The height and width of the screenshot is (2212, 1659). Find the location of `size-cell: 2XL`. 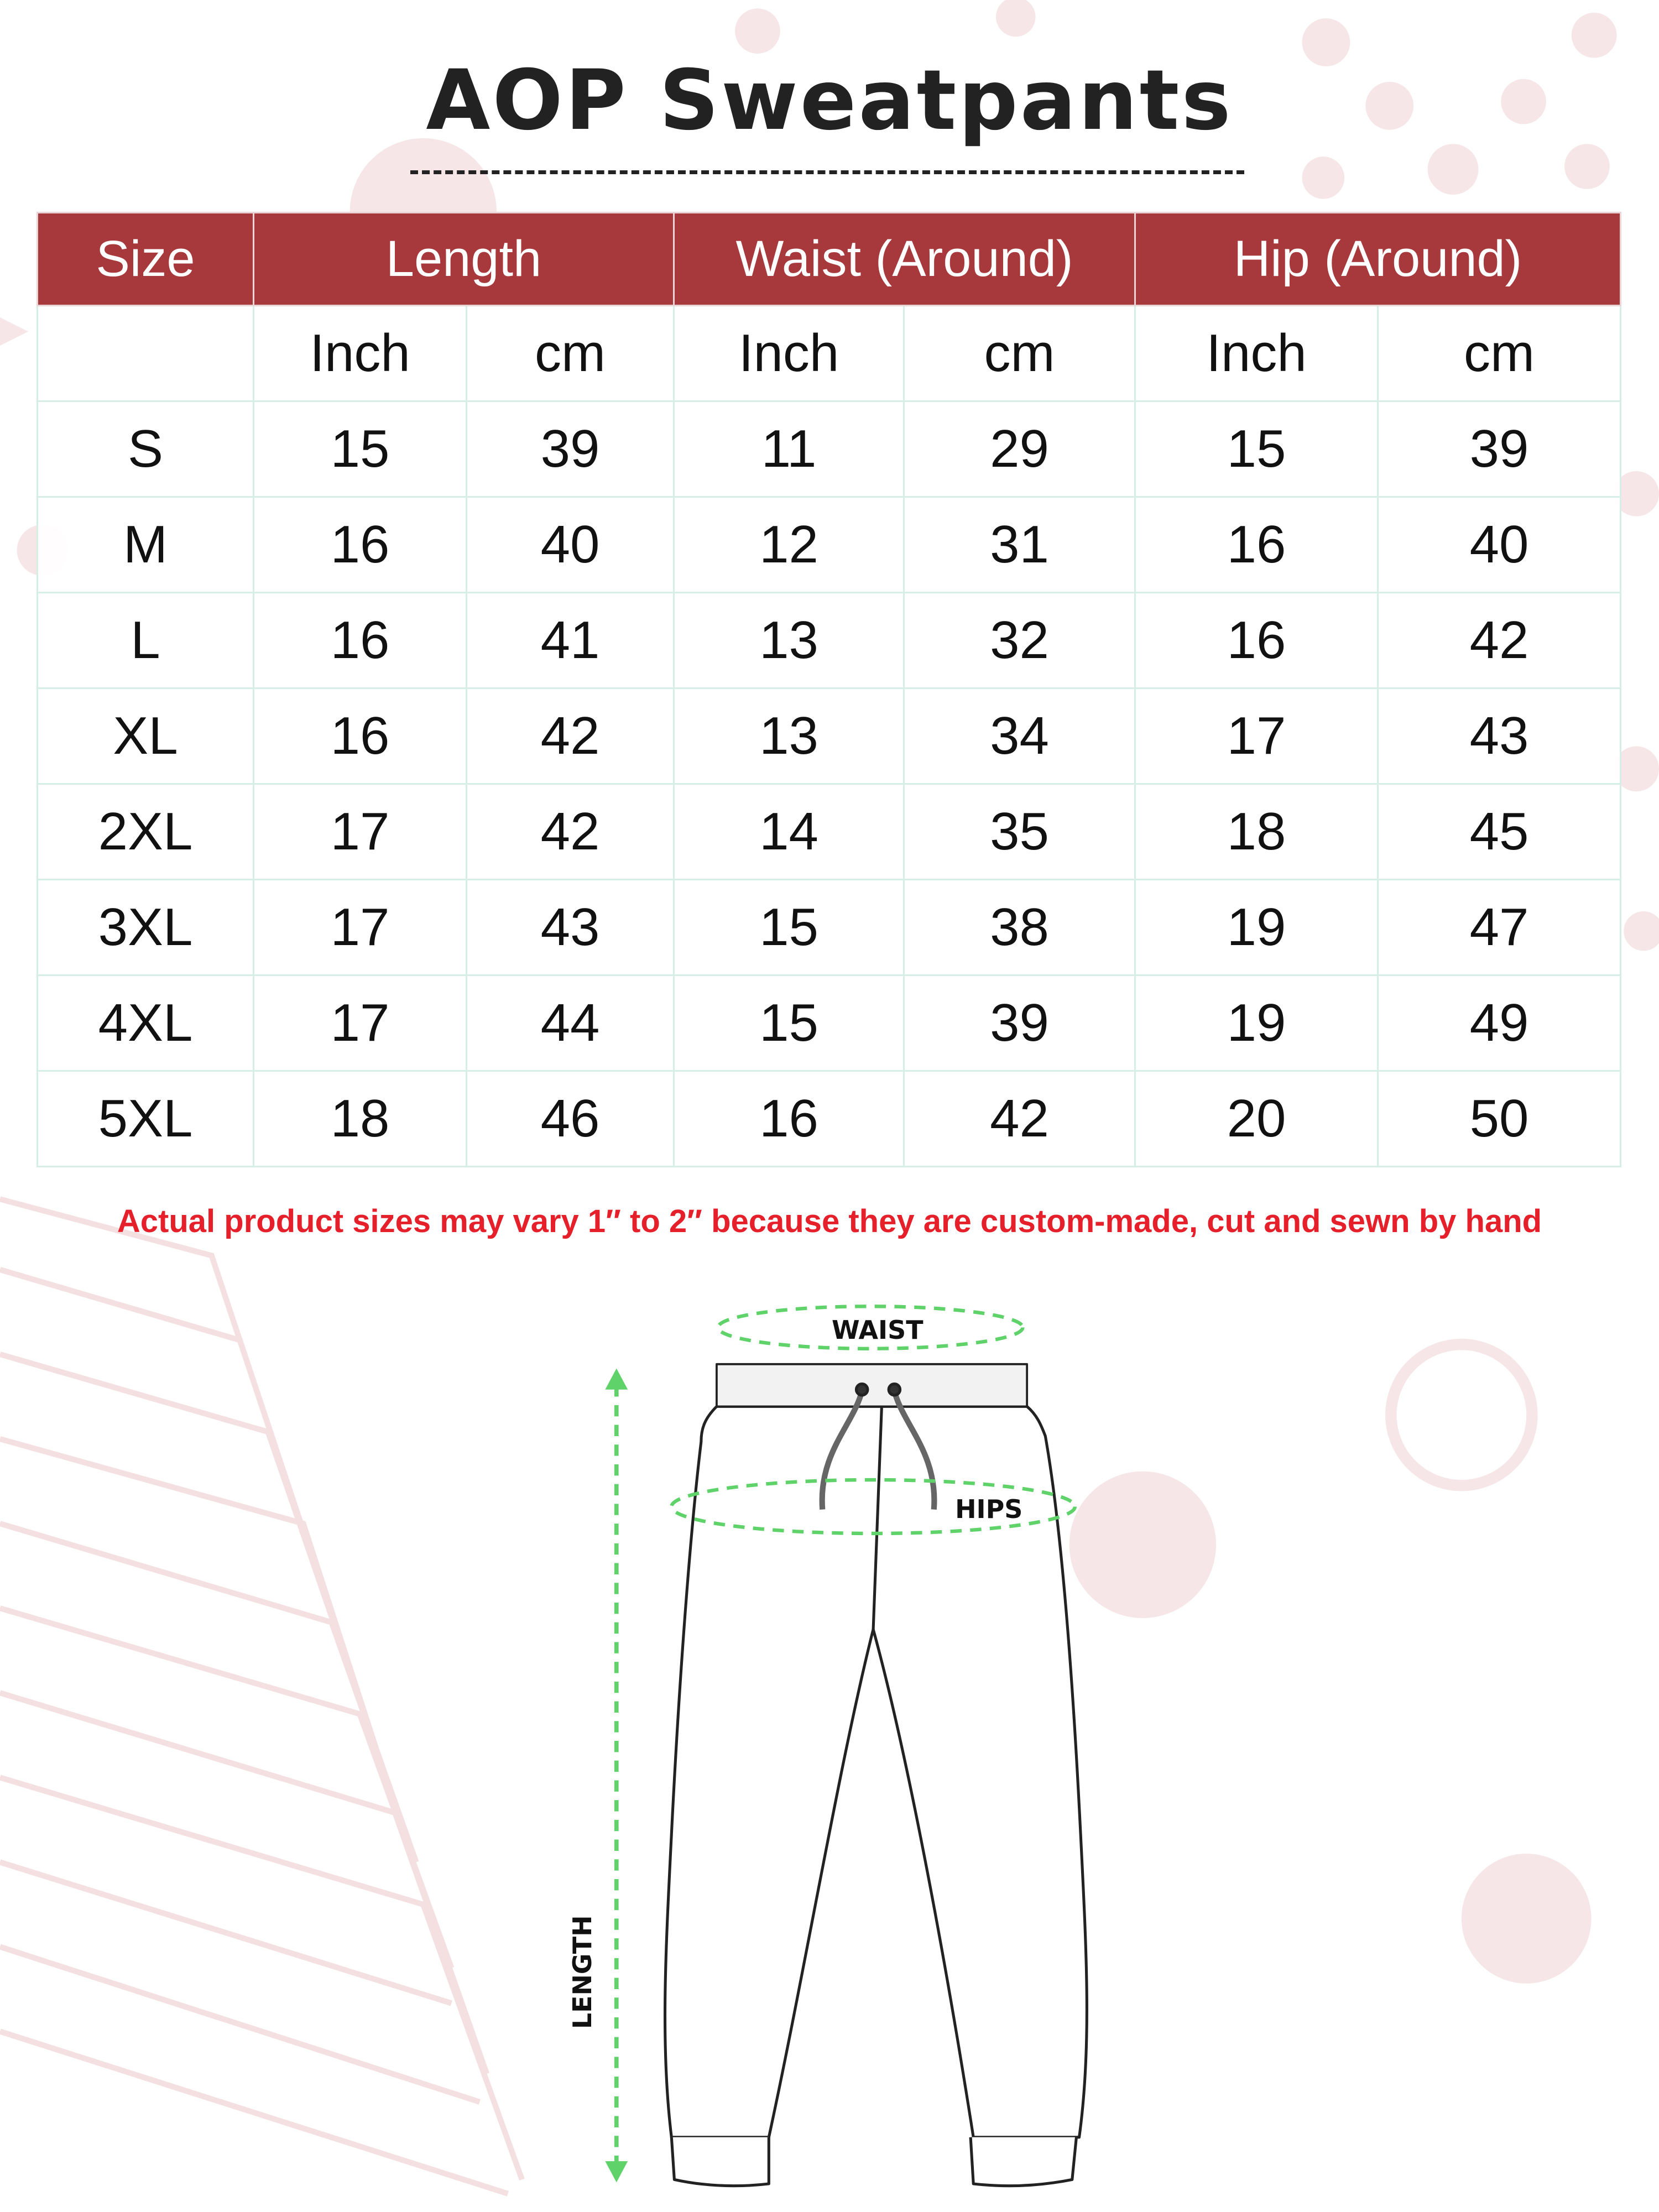

size-cell: 2XL is located at coordinates (145, 832).